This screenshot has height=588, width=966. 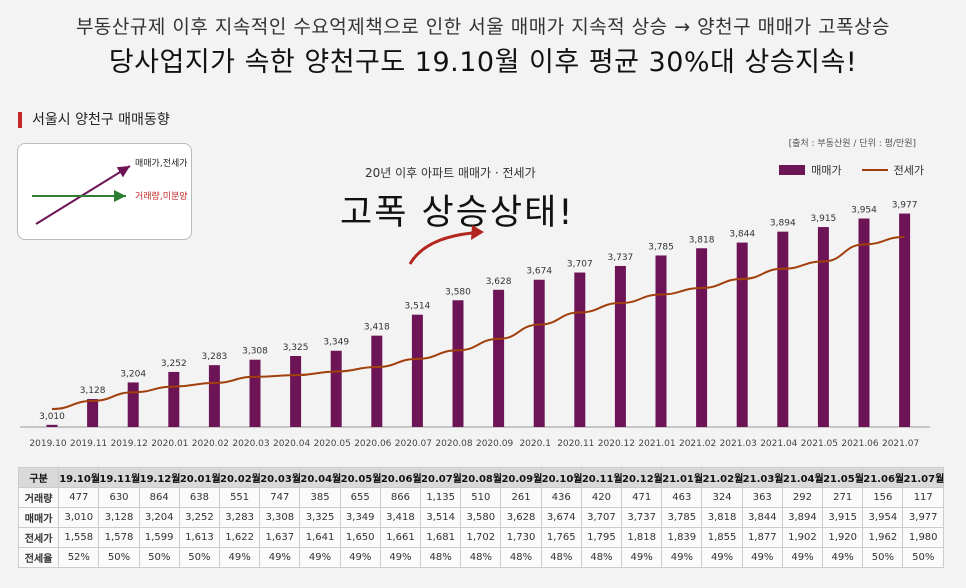 What do you see at coordinates (400, 477) in the screenshot?
I see `table-header-cell: 20.06월` at bounding box center [400, 477].